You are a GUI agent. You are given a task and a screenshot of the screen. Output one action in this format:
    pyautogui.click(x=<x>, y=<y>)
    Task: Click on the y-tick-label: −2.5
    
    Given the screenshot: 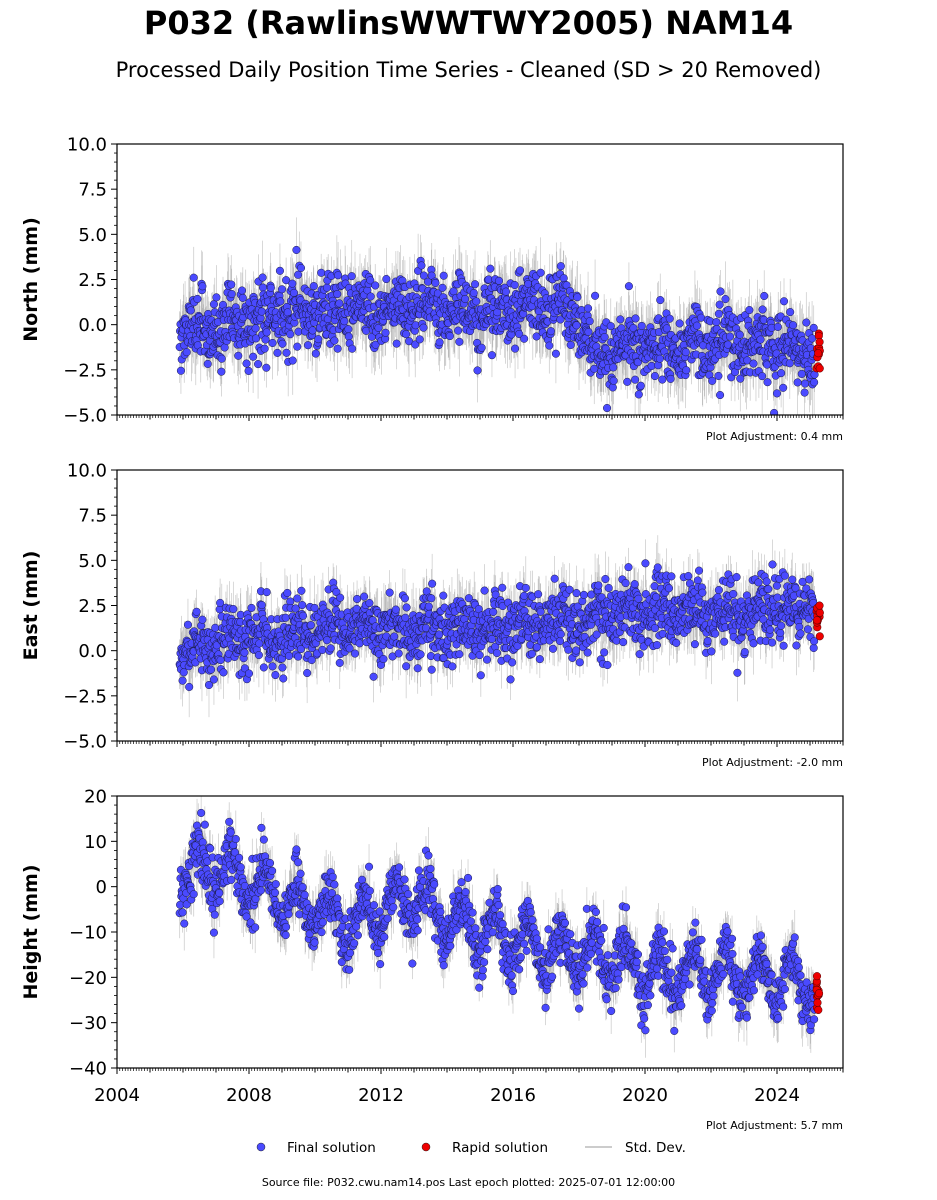 What is the action you would take?
    pyautogui.click(x=85, y=370)
    